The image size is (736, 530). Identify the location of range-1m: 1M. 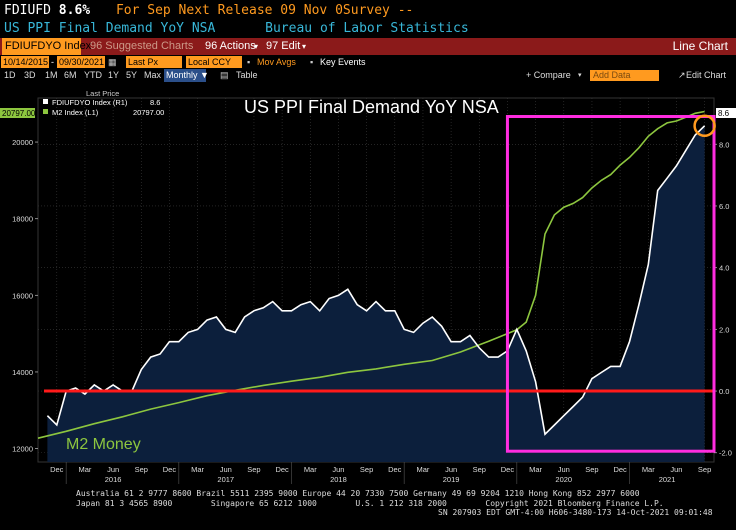
(51, 75).